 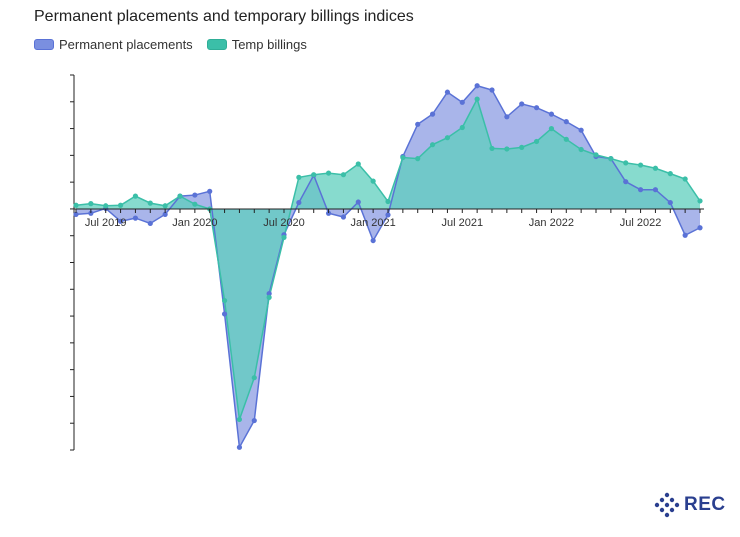 What do you see at coordinates (373, 223) in the screenshot?
I see `x-tick-label: Jan 2021` at bounding box center [373, 223].